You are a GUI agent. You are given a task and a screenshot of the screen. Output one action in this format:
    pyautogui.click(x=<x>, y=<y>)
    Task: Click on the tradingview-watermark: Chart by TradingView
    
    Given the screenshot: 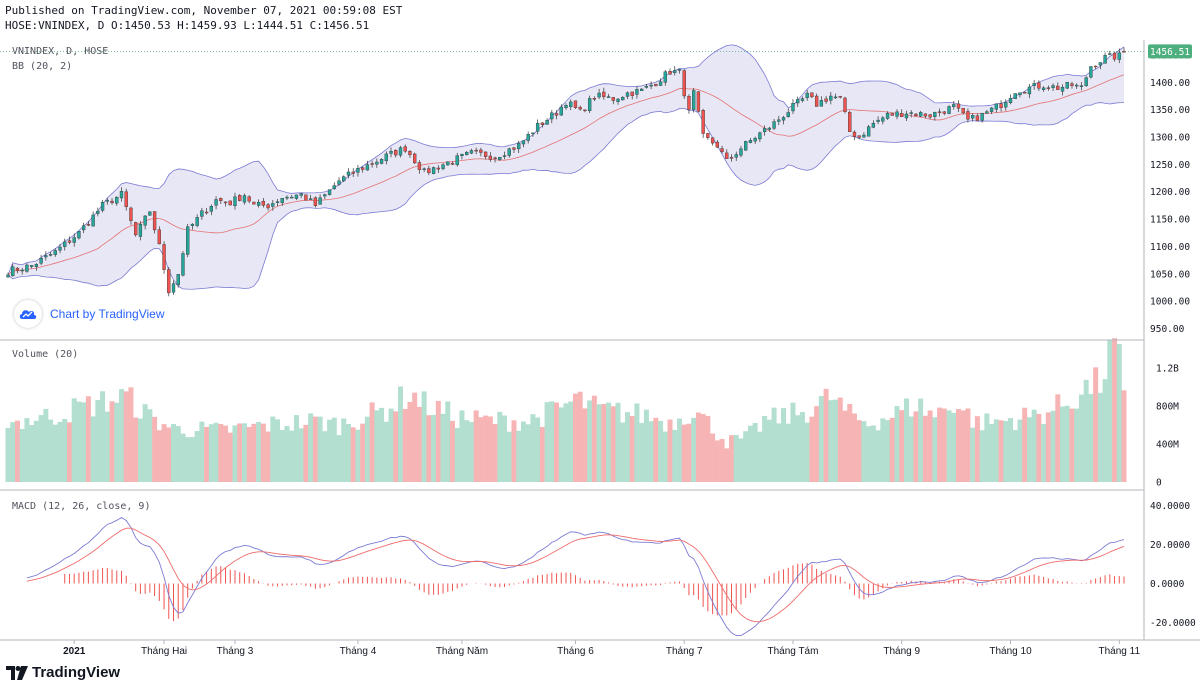 What is the action you would take?
    pyautogui.click(x=89, y=314)
    